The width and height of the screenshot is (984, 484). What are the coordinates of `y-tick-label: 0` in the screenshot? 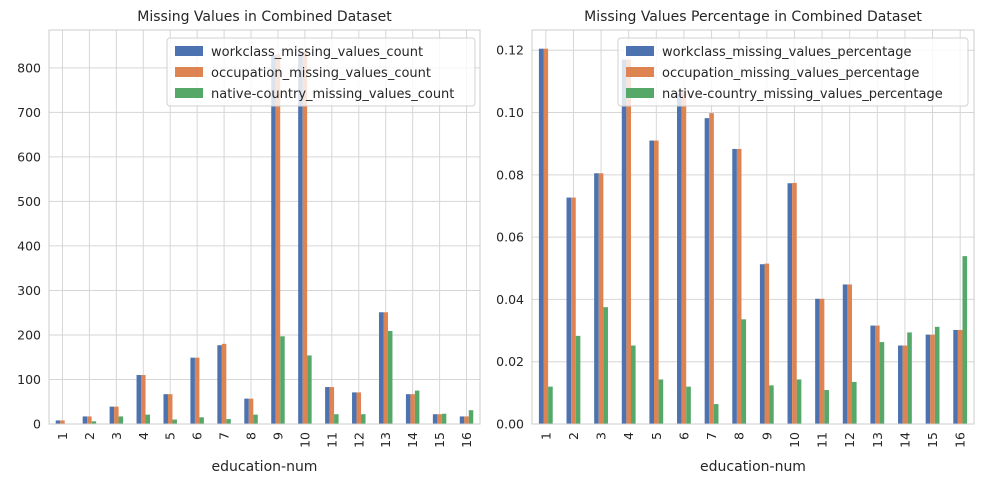 It's located at (37, 424).